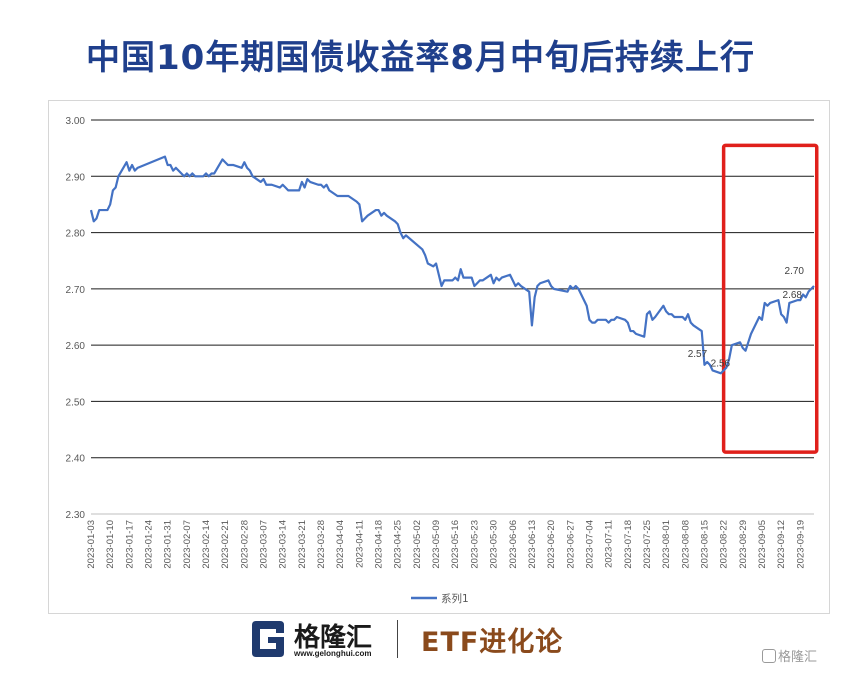 This screenshot has height=673, width=841. I want to click on x-tick-label: 2023-01-17, so click(129, 544).